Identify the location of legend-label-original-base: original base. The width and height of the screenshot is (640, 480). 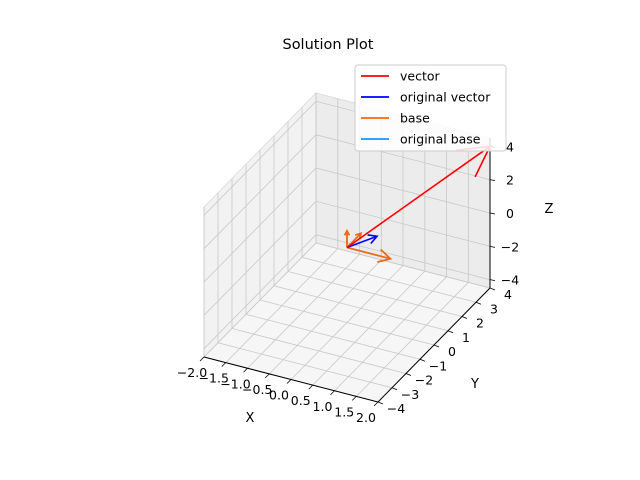
(440, 139).